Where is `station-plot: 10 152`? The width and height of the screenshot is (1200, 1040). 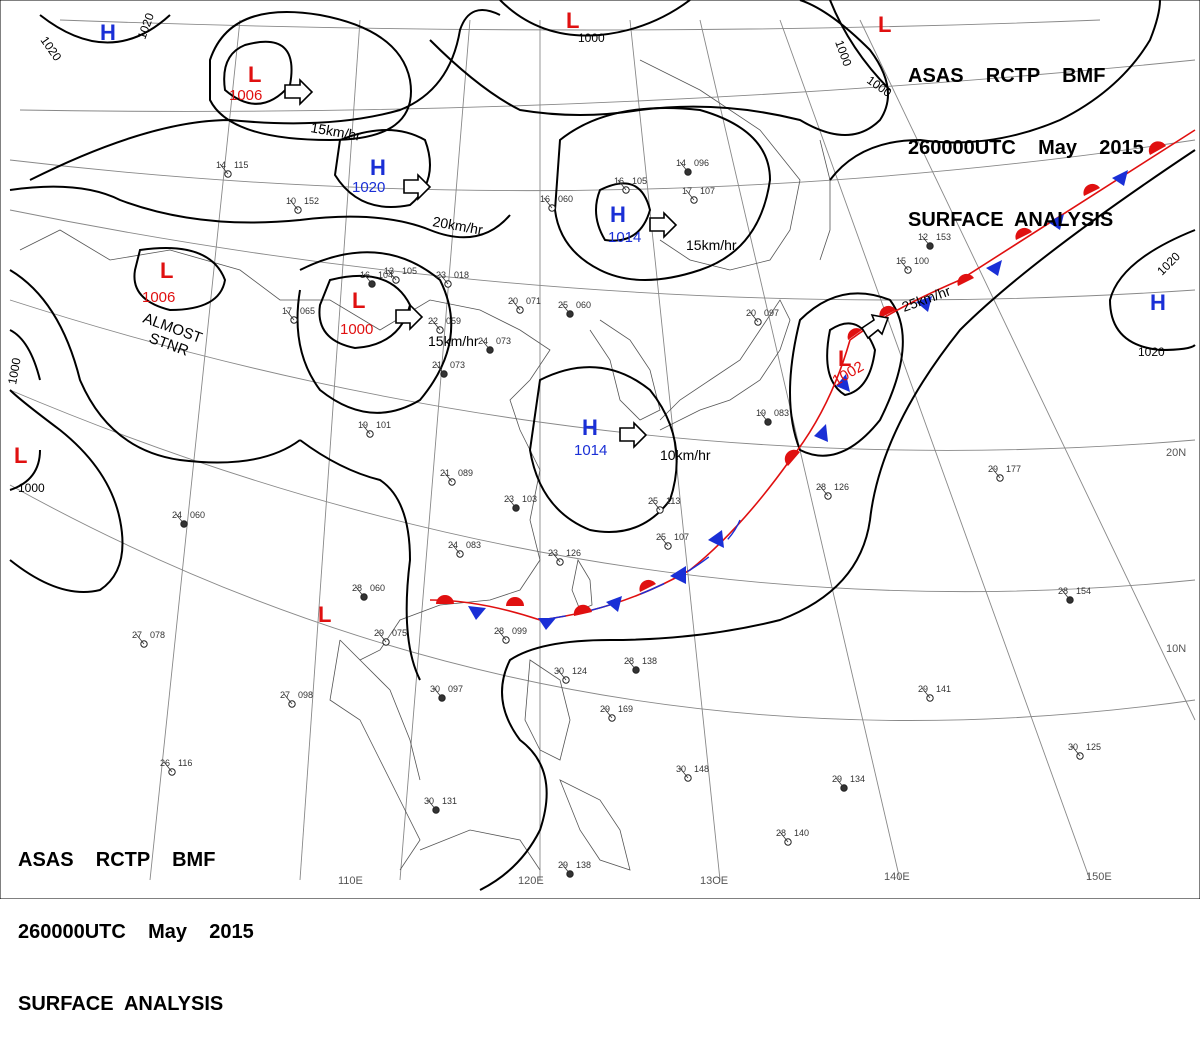 station-plot: 10 152 is located at coordinates (302, 205).